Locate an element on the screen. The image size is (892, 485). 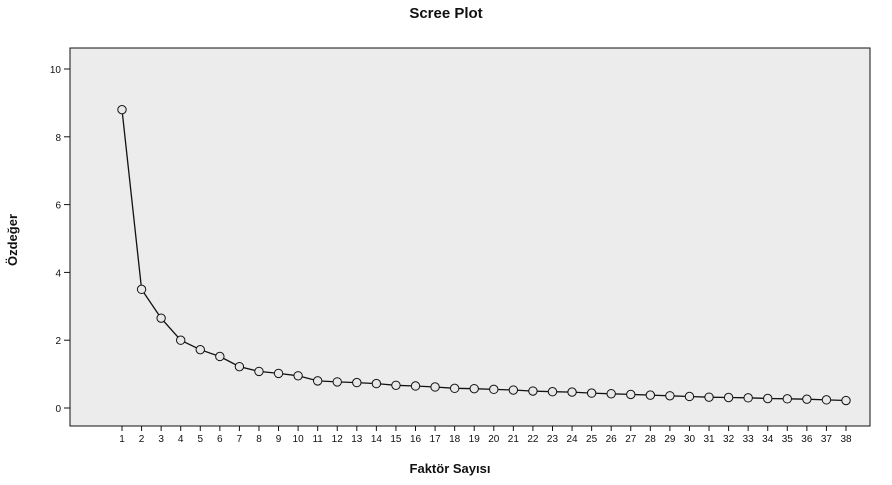
x-tick-label: 11 is located at coordinates (317, 439).